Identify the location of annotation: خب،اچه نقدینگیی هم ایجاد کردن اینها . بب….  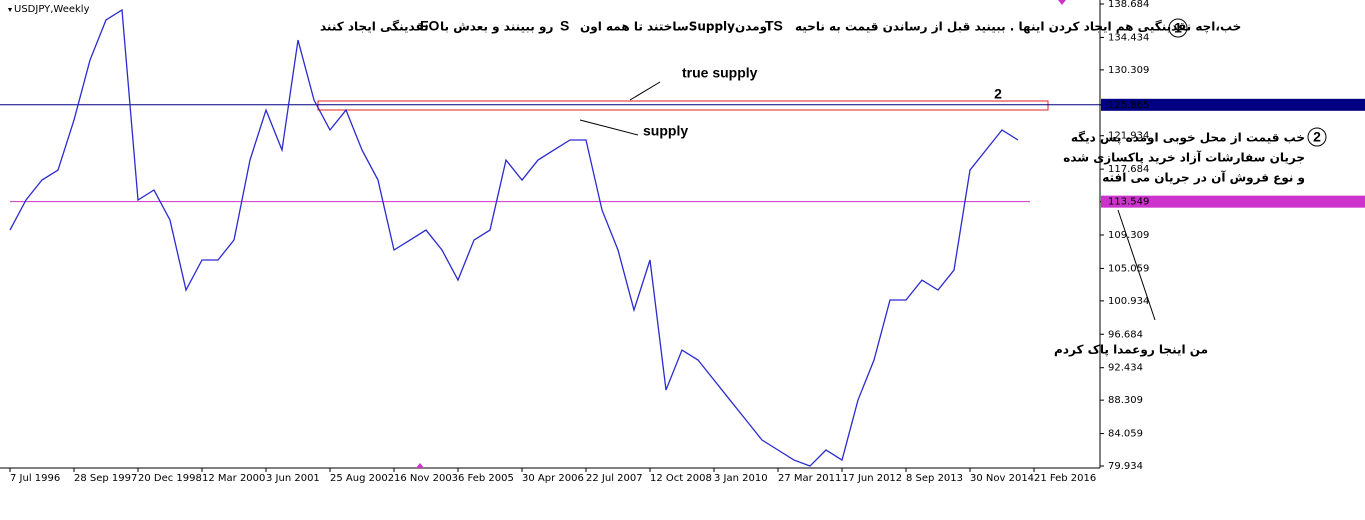
(1018, 27).